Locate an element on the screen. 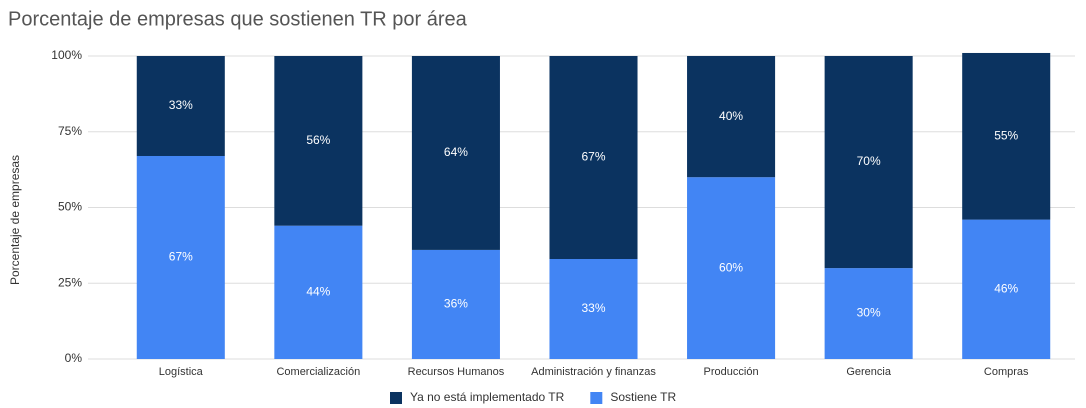 This screenshot has width=1086, height=408. legend-label: Sostiene TR is located at coordinates (643, 397).